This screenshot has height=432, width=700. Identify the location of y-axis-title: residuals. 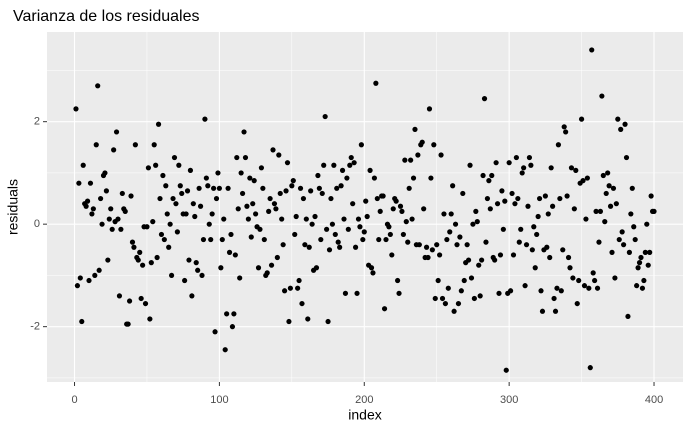
(13, 207).